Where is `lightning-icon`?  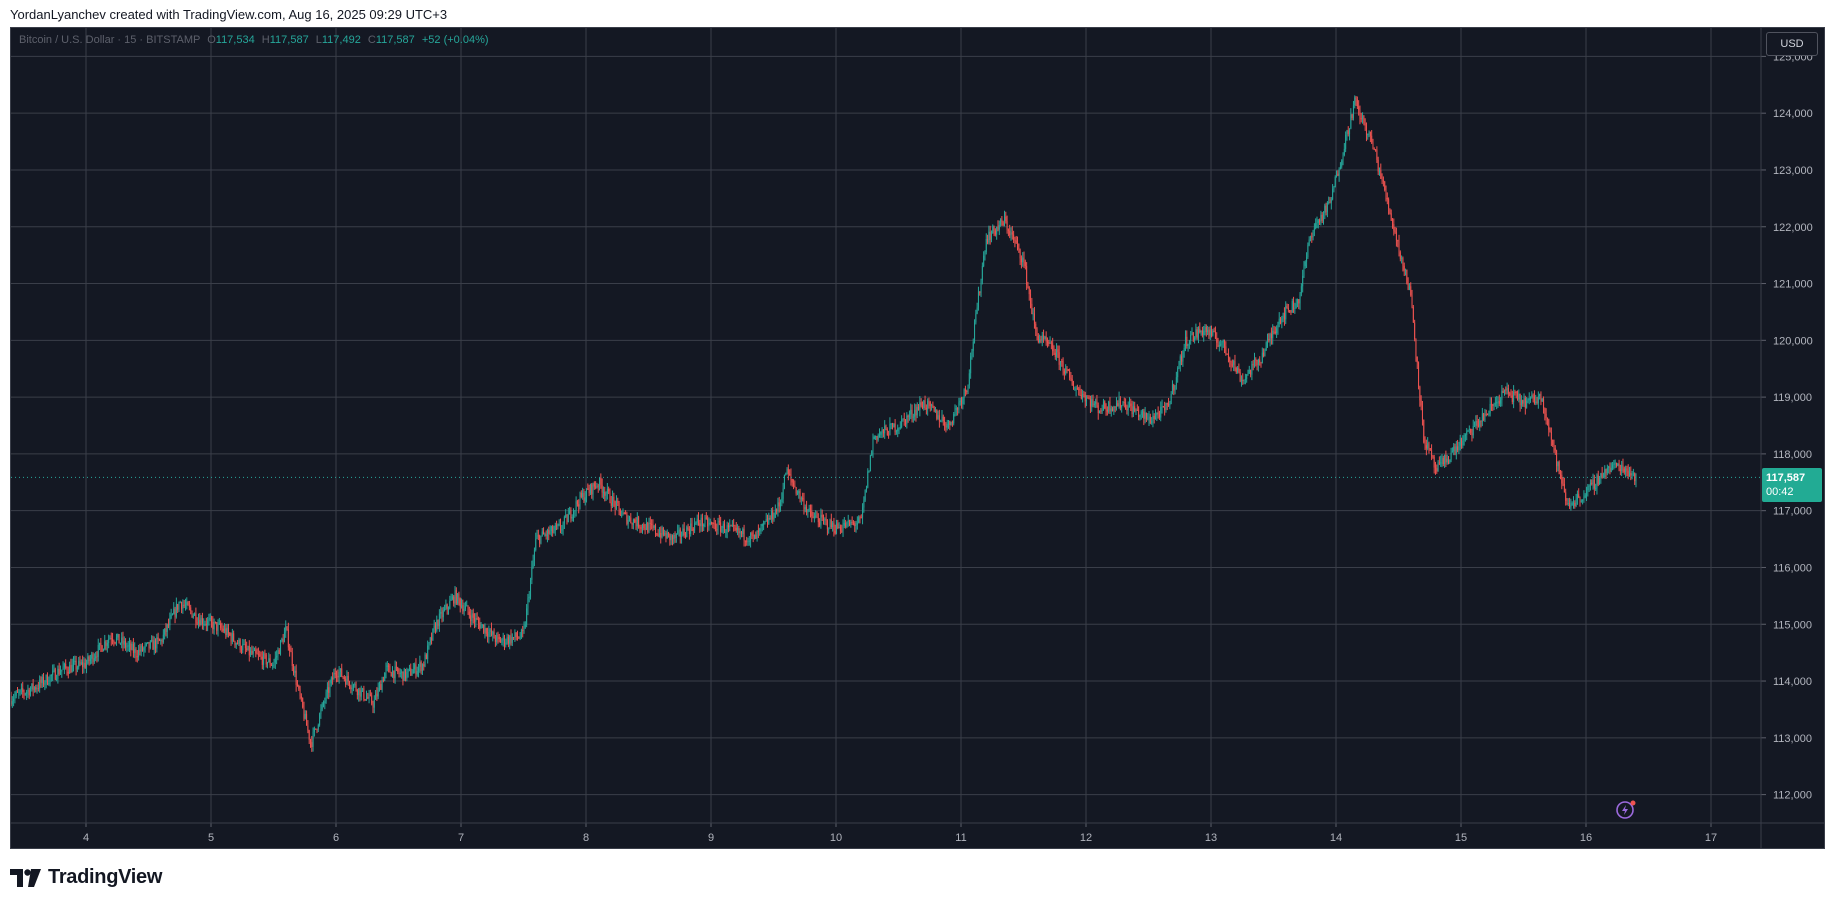 lightning-icon is located at coordinates (1626, 809).